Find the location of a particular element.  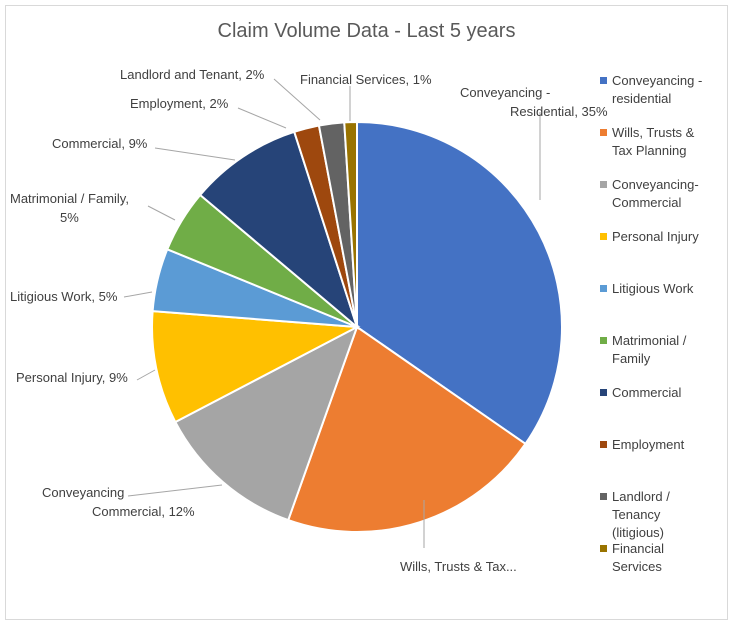

legend-item-9: Financial Services is located at coordinates (662, 558).